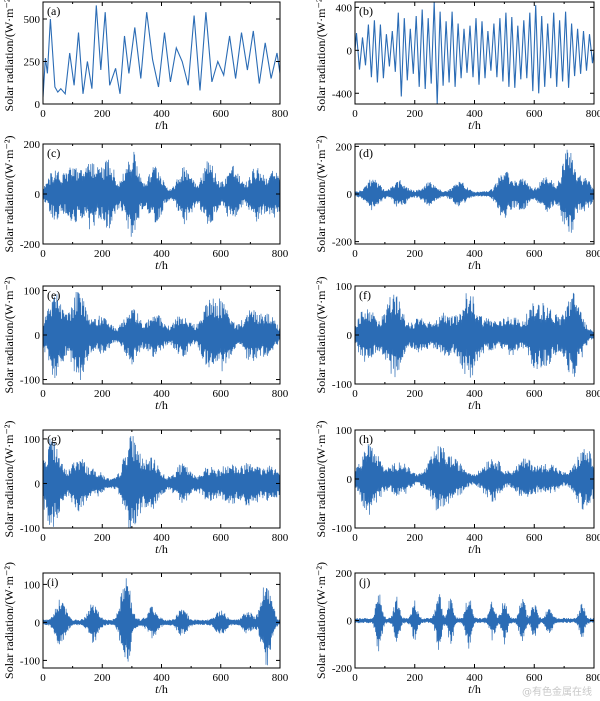  What do you see at coordinates (32, 63) in the screenshot?
I see `y-tick-label: 250` at bounding box center [32, 63].